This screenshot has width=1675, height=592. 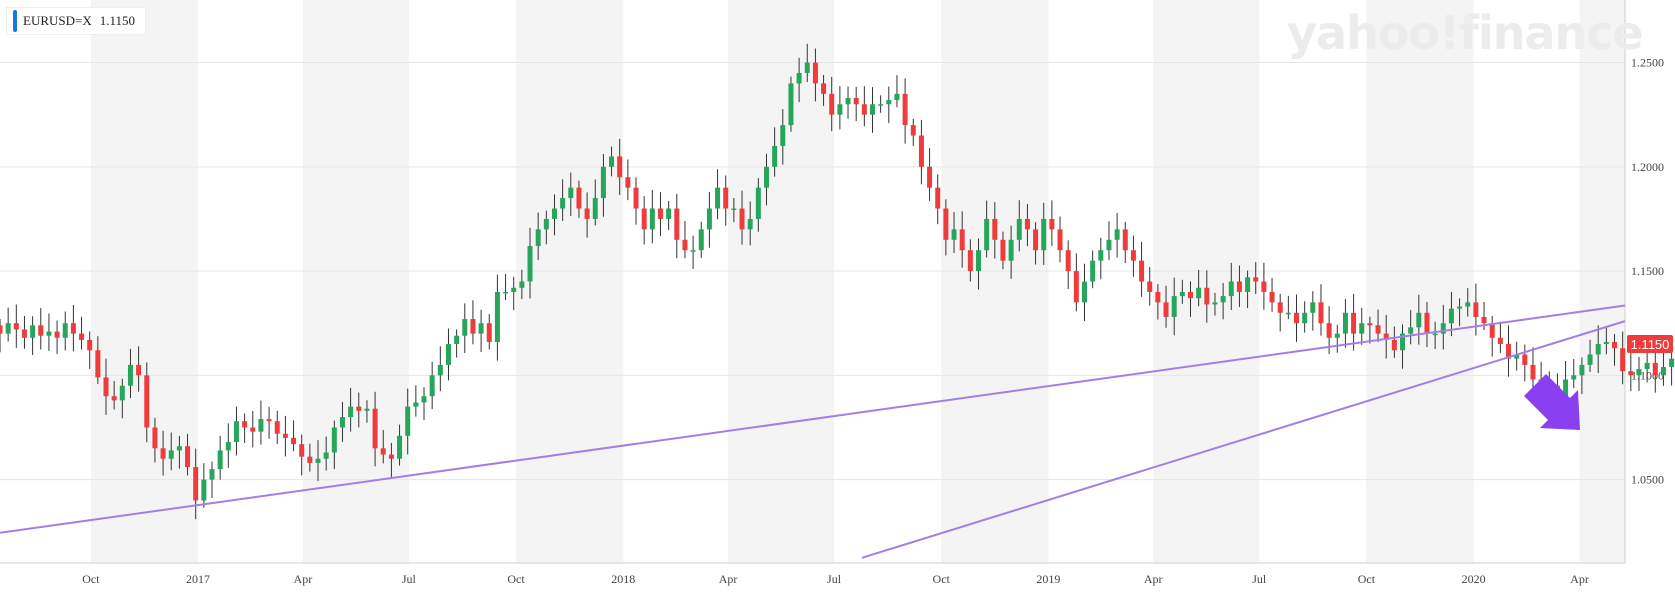 I want to click on x-tick-label: 2020, so click(x=1474, y=579).